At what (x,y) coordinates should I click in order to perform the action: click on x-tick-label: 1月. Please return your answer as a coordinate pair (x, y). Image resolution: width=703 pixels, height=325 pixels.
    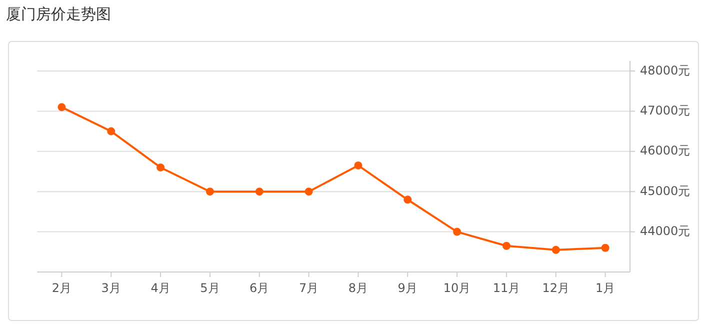
    Looking at the image, I should click on (605, 288).